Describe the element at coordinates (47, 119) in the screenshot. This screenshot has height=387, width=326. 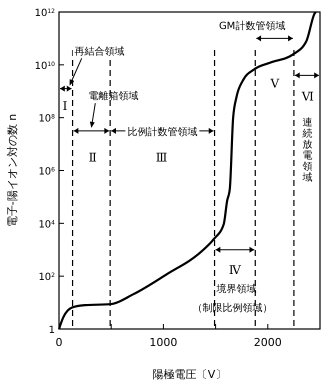
I see `y-tick-label: 10$^{8}$` at that location.